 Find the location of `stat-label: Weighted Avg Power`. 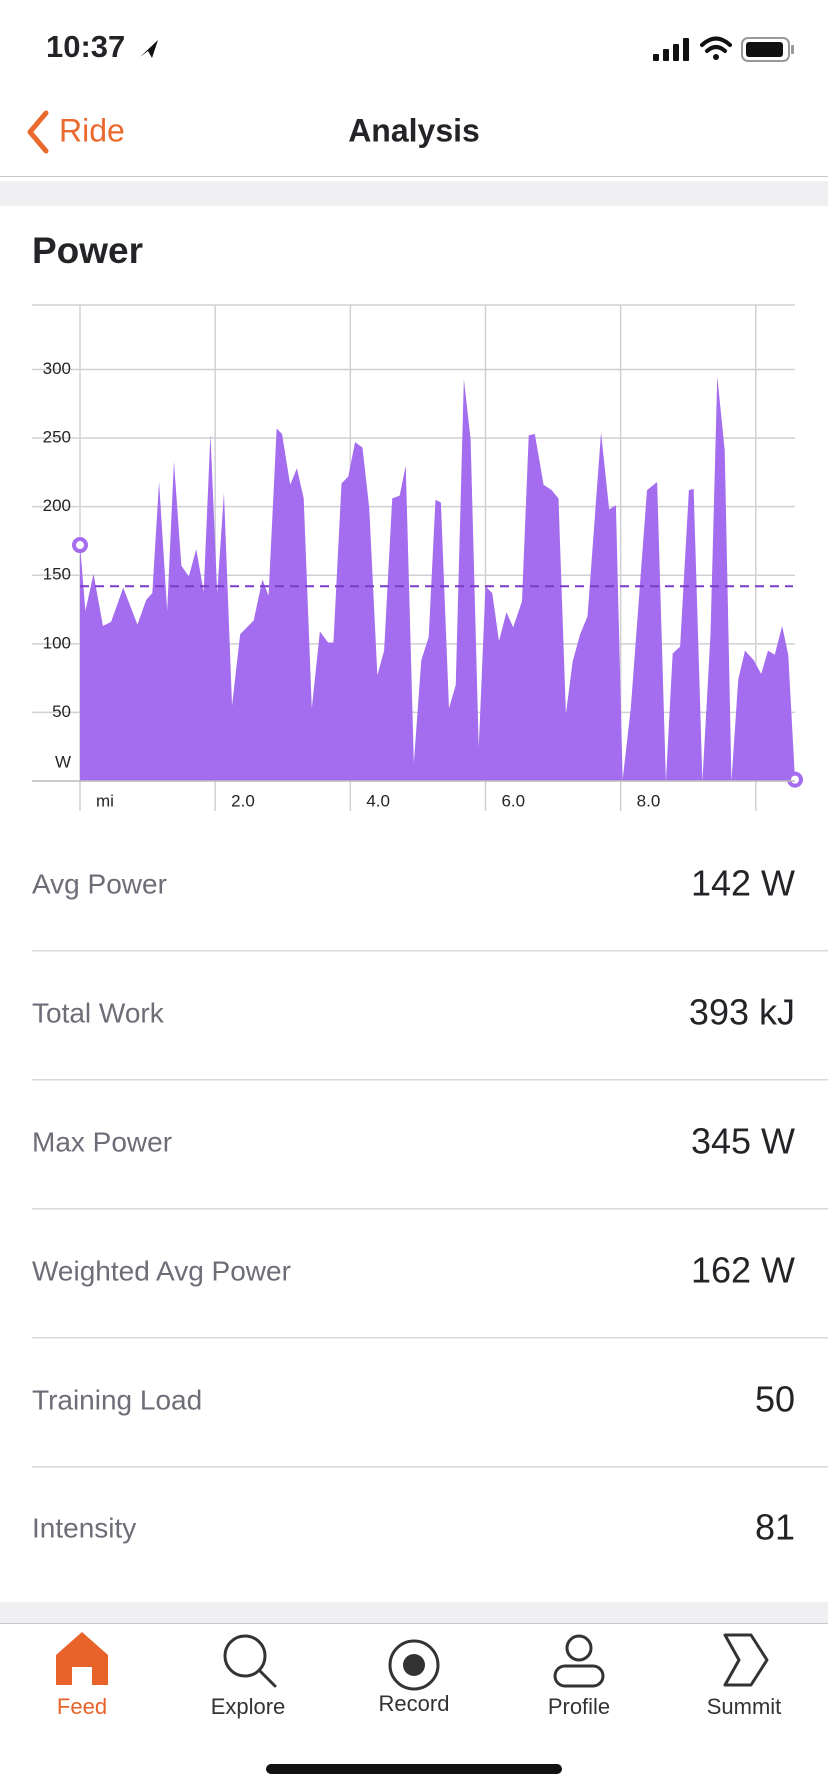

stat-label: Weighted Avg Power is located at coordinates (161, 1270).